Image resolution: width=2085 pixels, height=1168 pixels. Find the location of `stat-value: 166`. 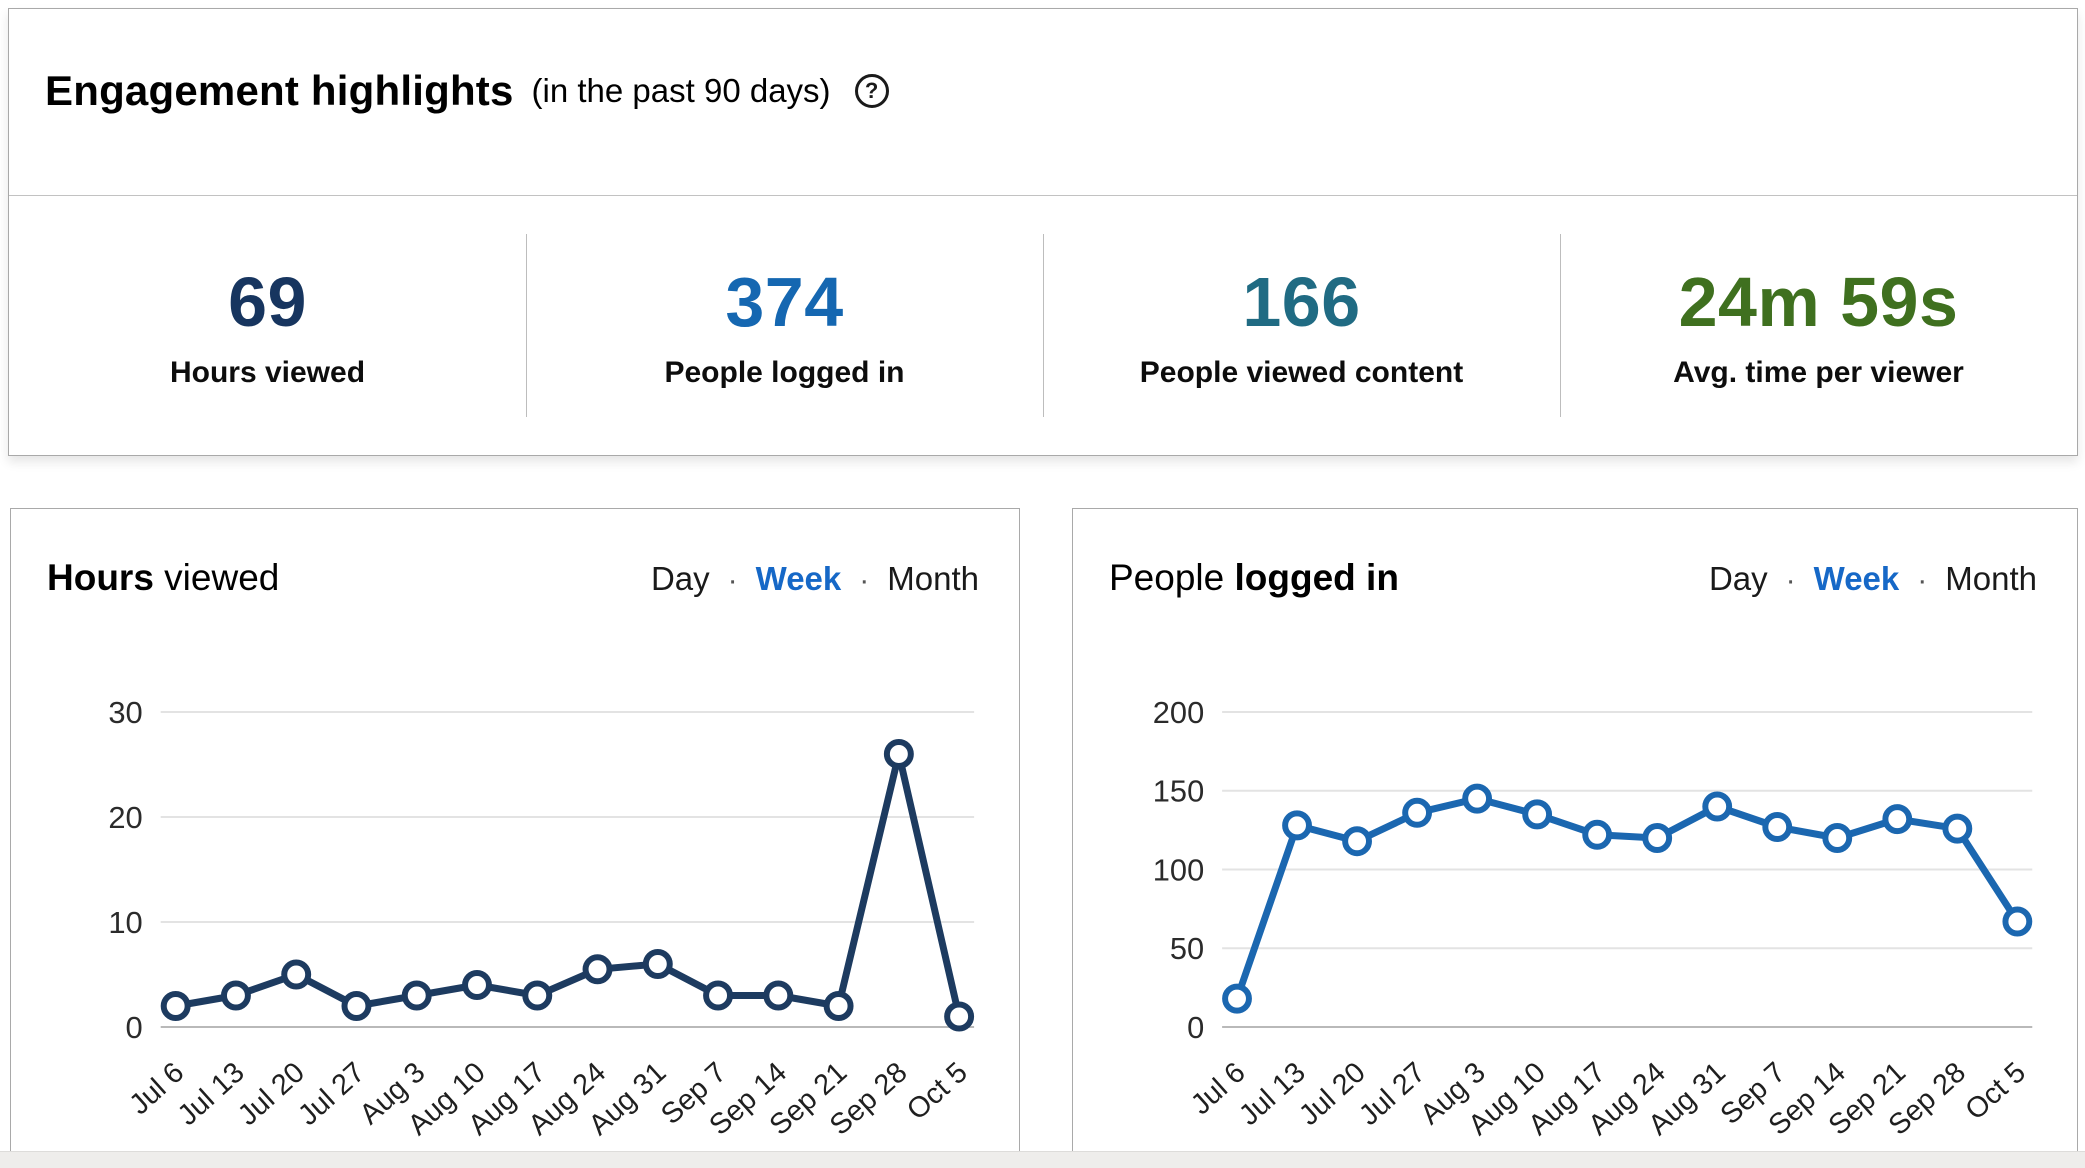

stat-value: 166 is located at coordinates (1301, 301).